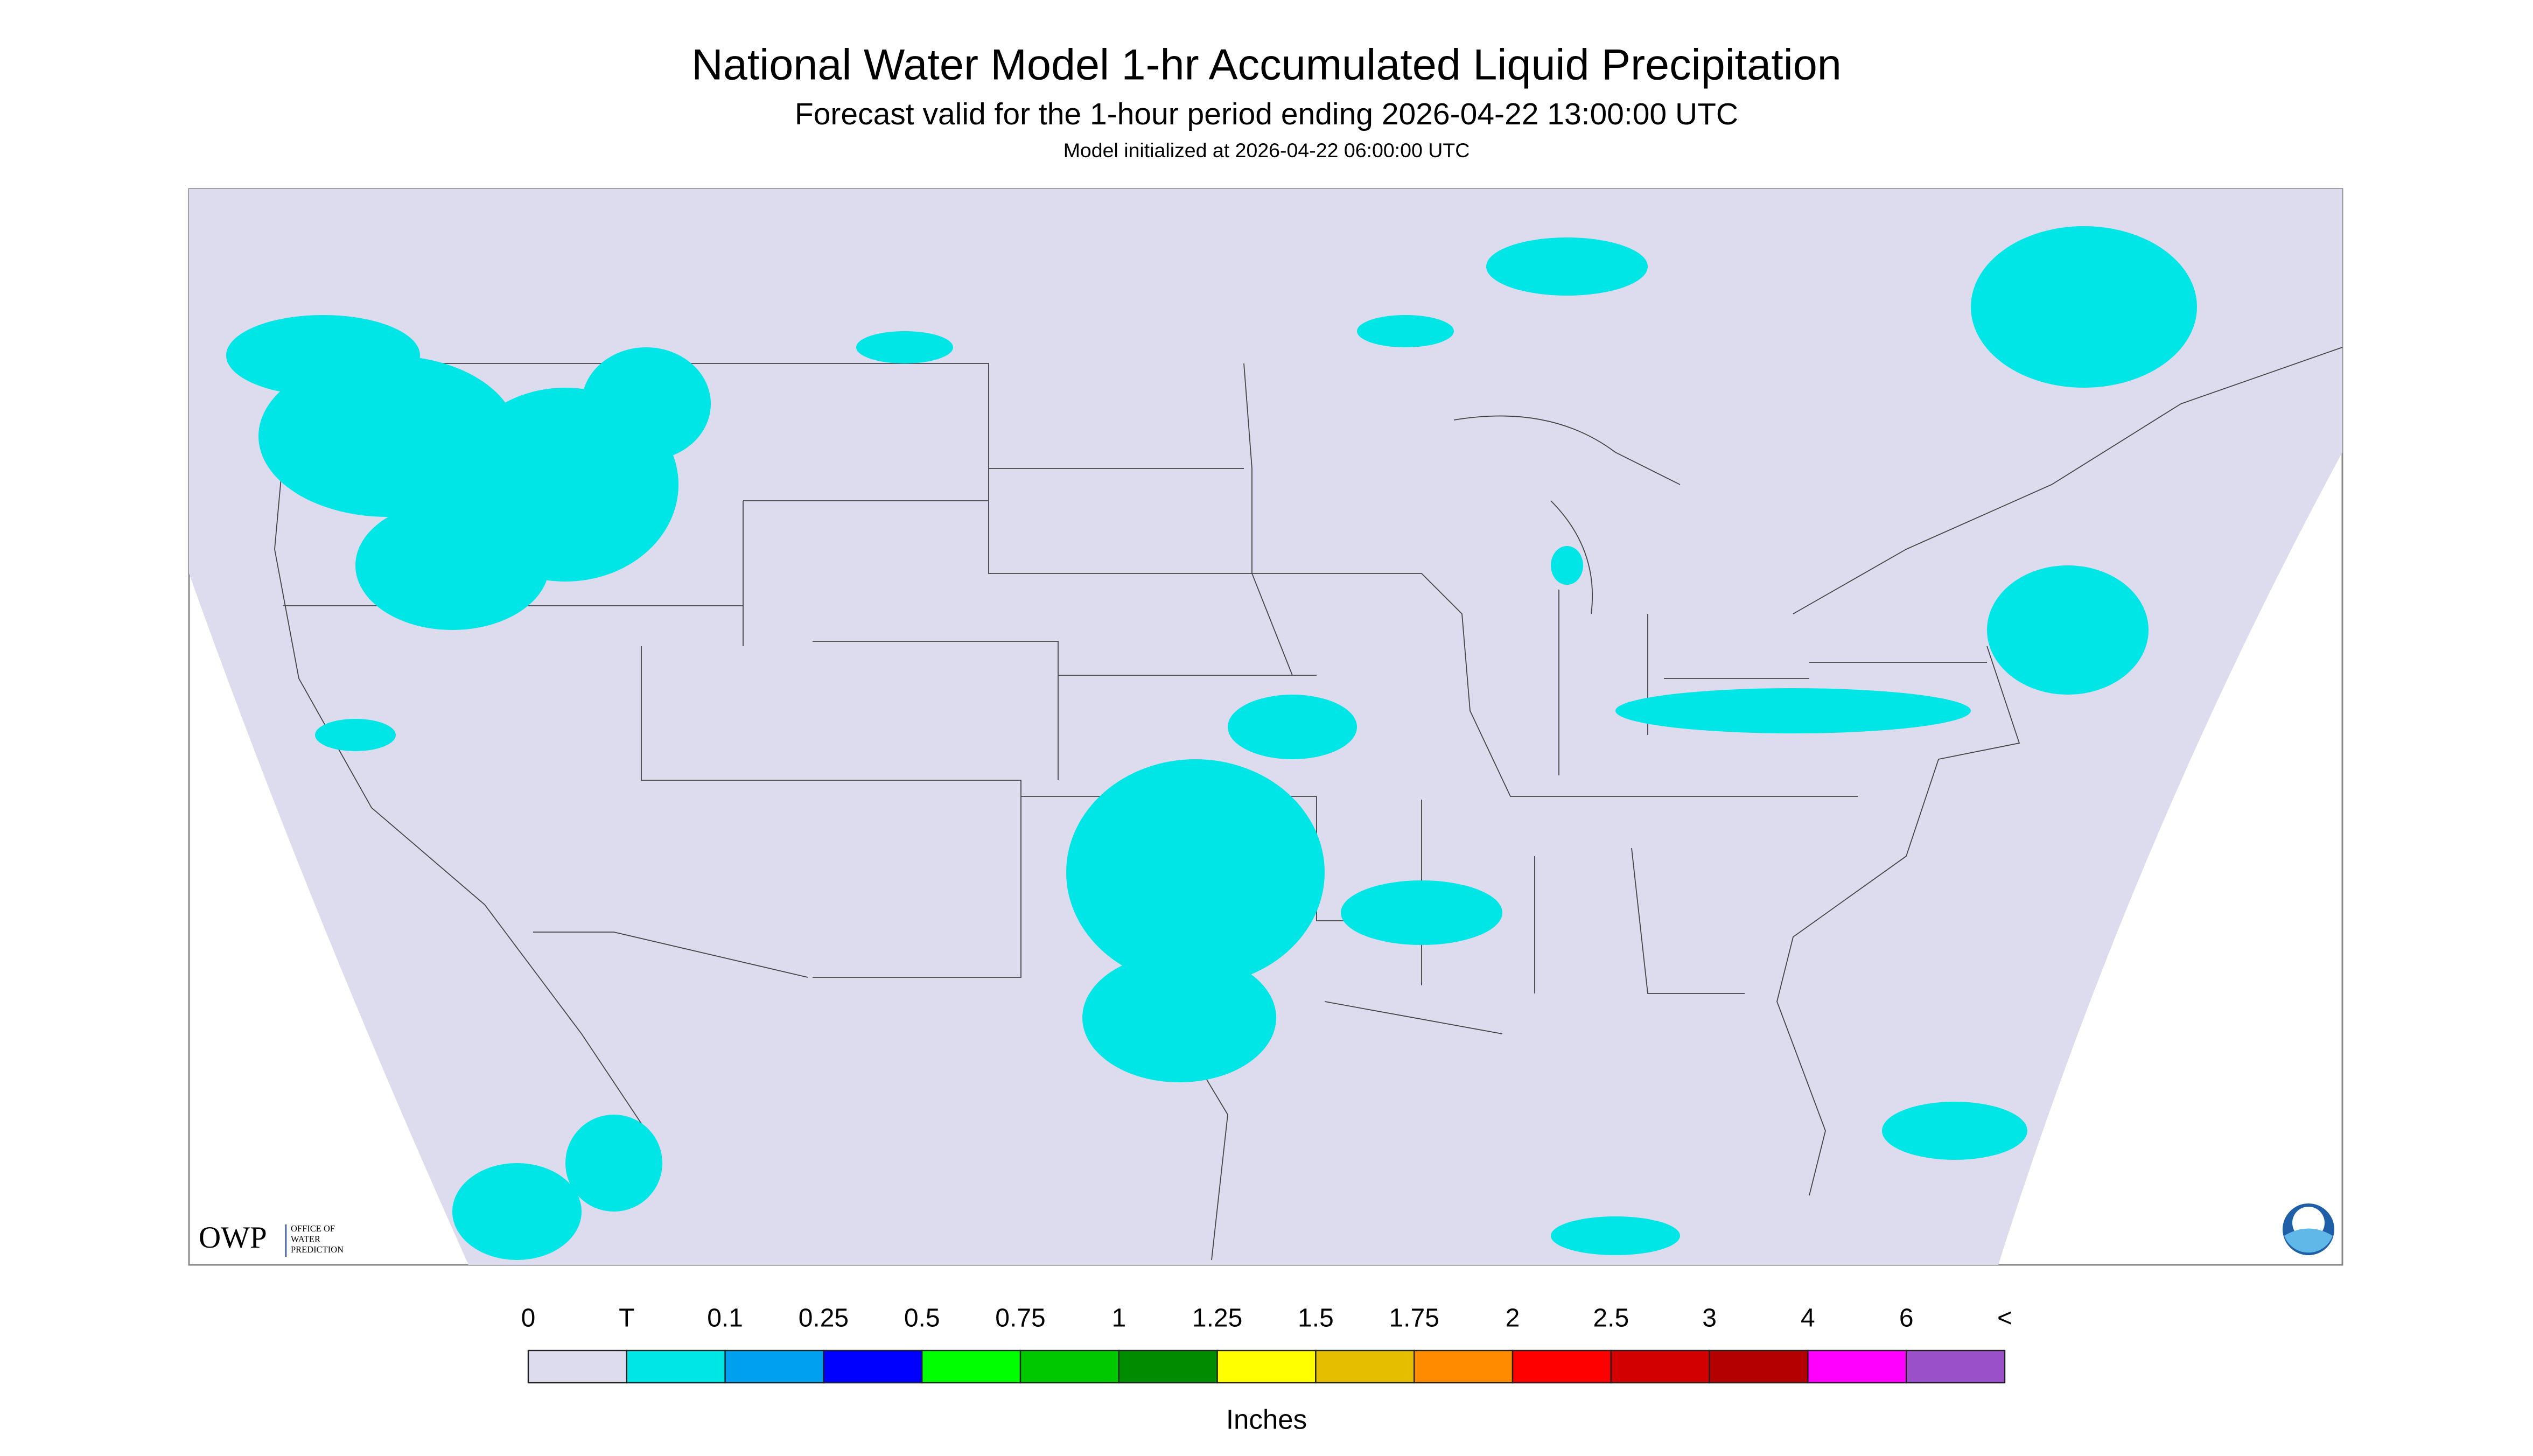 Image resolution: width=2533 pixels, height=1456 pixels. I want to click on logo-line: OFFICE OF, so click(313, 1228).